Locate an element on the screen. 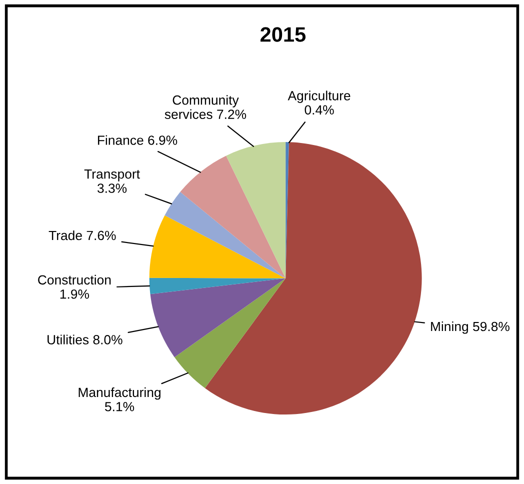  slice-label: Mining 59.8% is located at coordinates (470, 327).